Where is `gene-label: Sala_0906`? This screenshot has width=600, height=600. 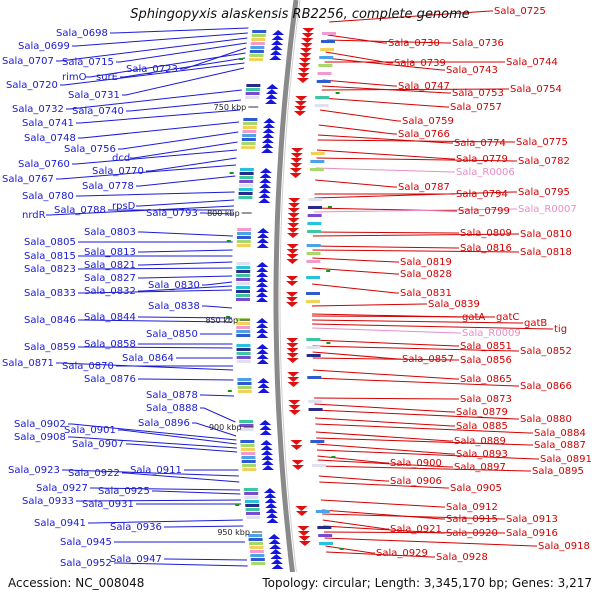
gene-label: Sala_0906 is located at coordinates (416, 481).